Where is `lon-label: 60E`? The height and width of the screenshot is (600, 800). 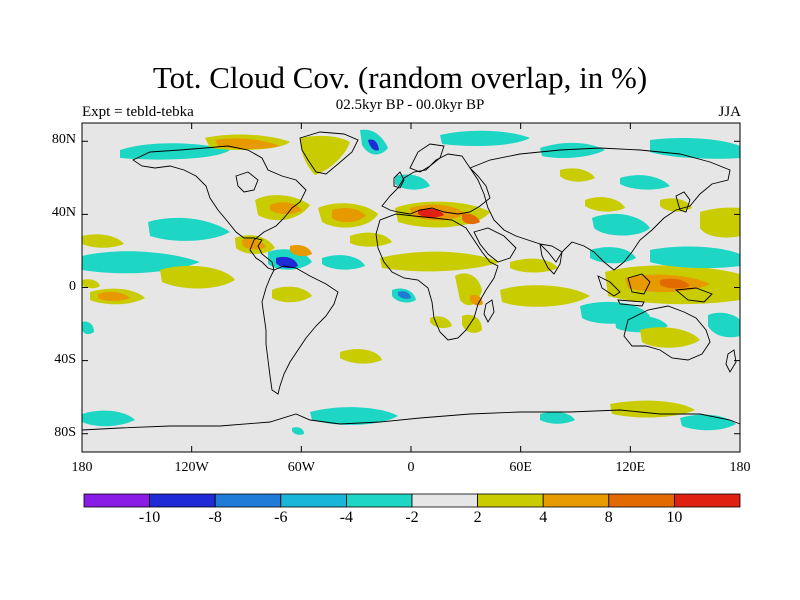
lon-label: 60E is located at coordinates (520, 467).